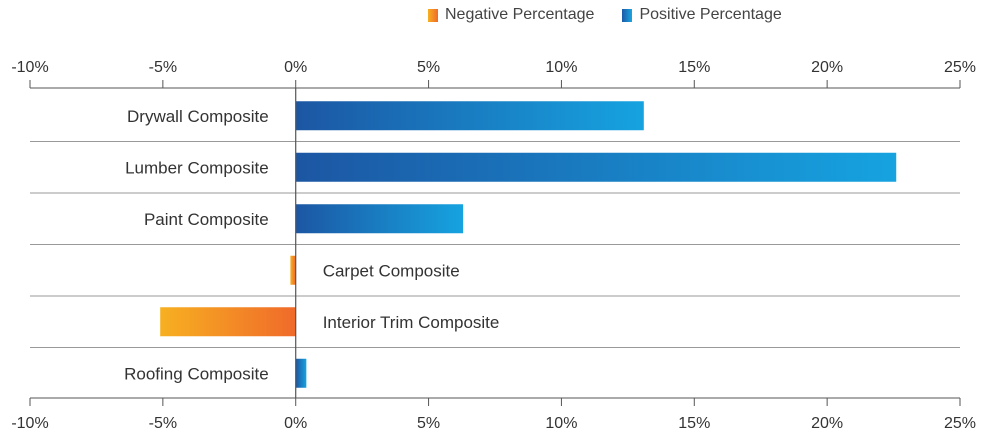 This screenshot has height=441, width=992. I want to click on category-label: Roofing Composite, so click(196, 373).